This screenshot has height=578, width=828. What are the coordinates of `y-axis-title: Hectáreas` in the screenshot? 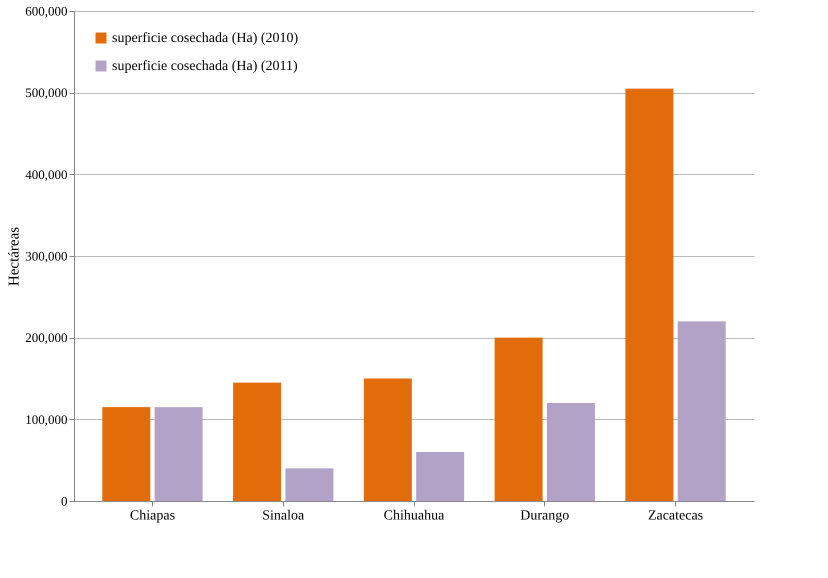 It's located at (14, 256).